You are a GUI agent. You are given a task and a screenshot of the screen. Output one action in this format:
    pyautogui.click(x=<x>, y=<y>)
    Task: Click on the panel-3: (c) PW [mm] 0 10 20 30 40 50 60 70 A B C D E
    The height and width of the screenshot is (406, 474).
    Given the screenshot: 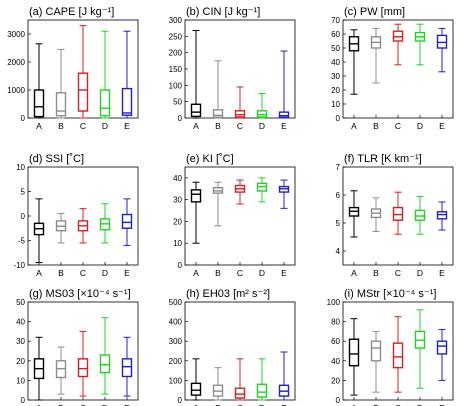 What is the action you would take?
    pyautogui.click(x=392, y=68)
    